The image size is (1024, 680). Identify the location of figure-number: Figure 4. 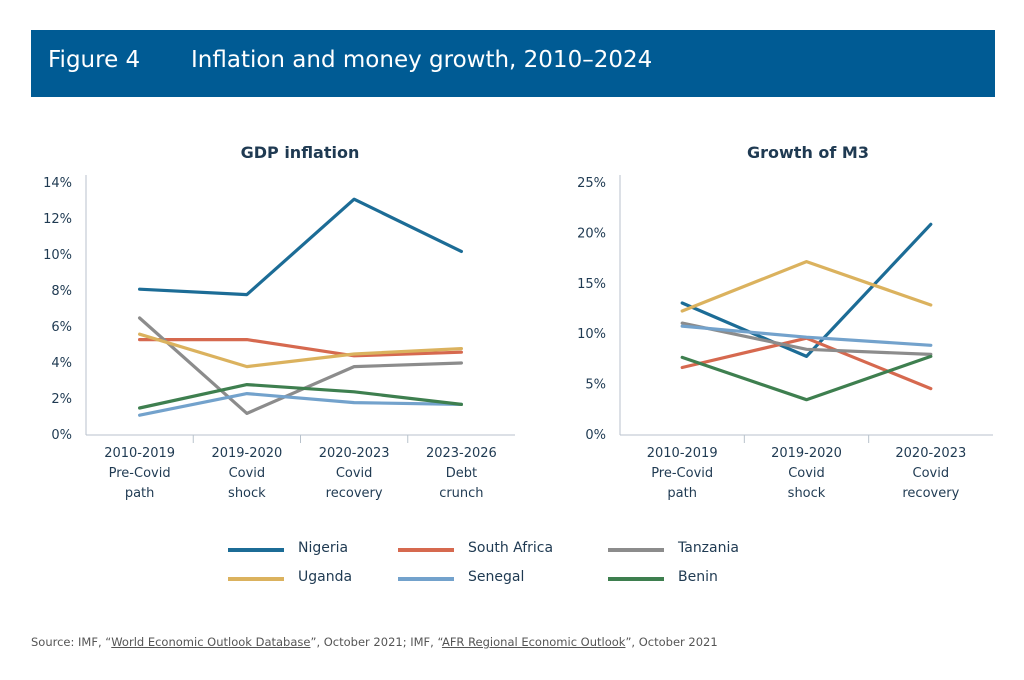
(94, 60).